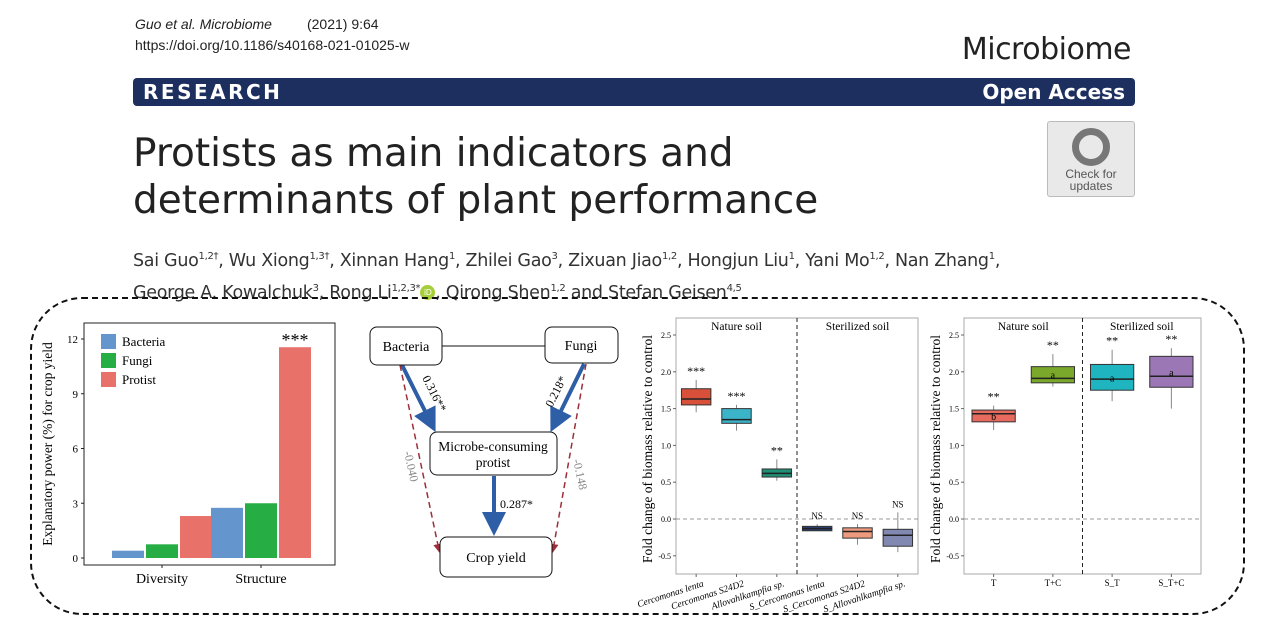 The height and width of the screenshot is (636, 1269). Describe the element at coordinates (1091, 180) in the screenshot. I see `check-updates-label: Check for updates` at that location.